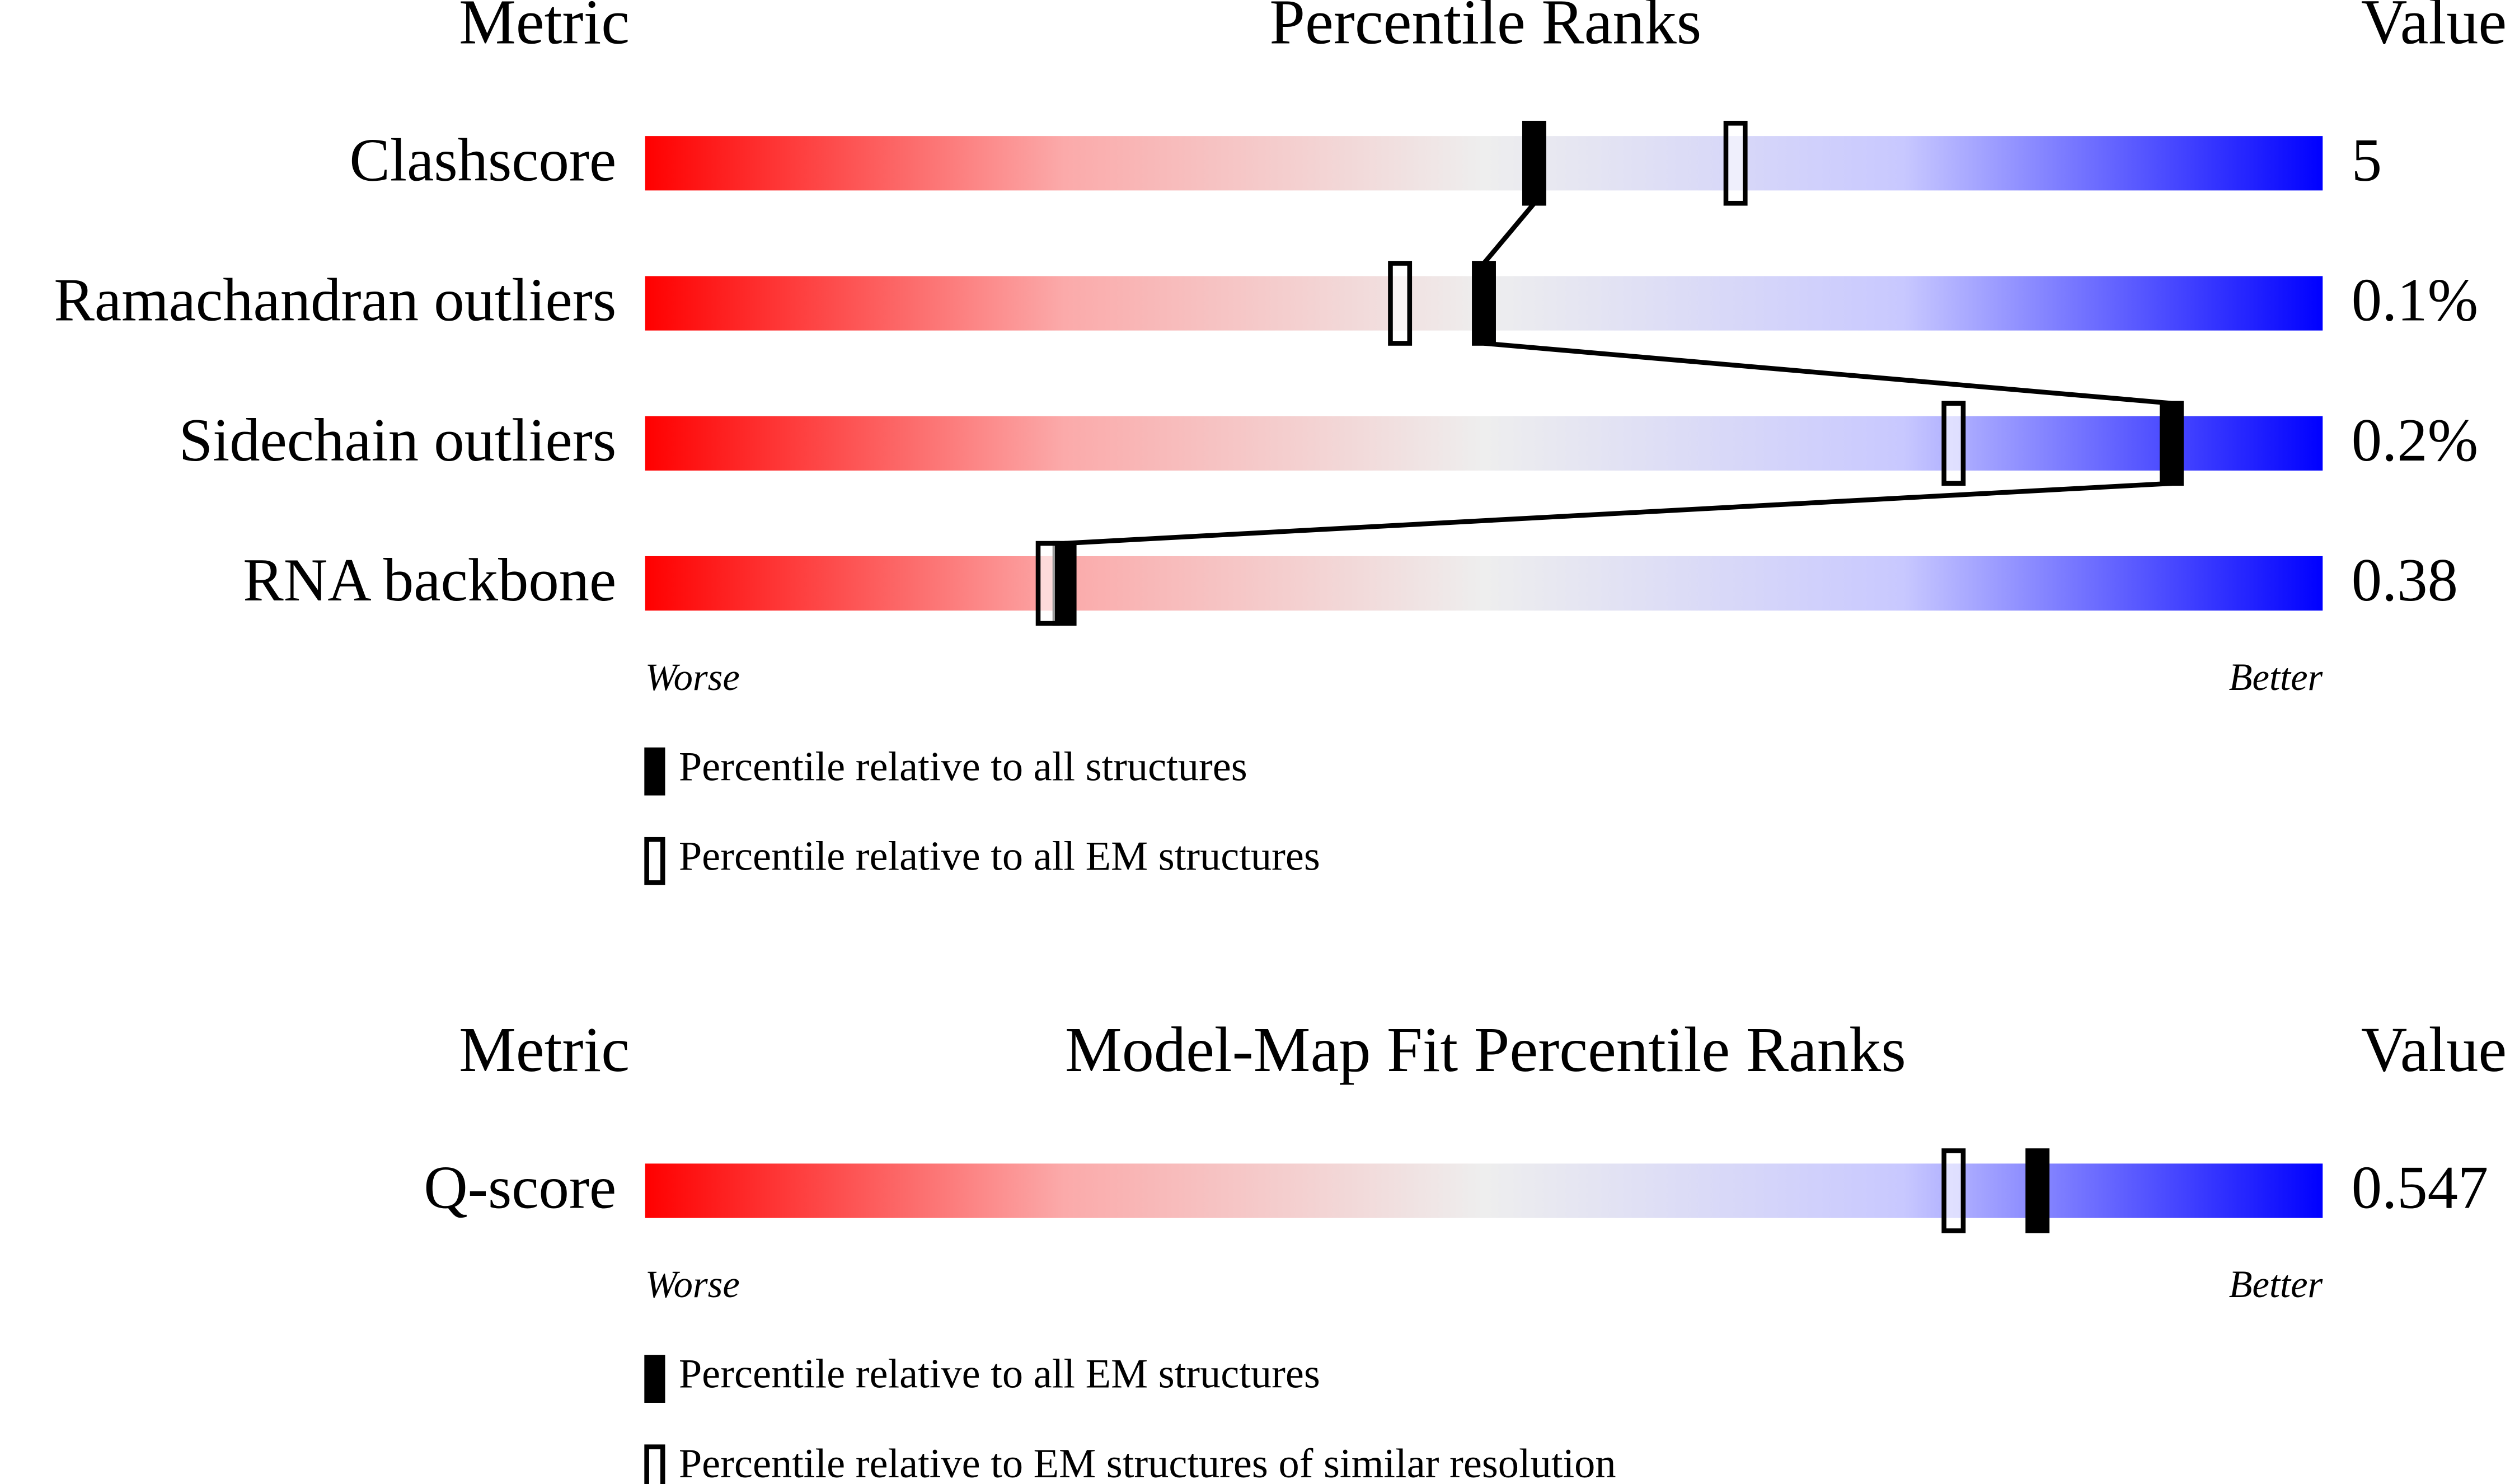  Describe the element at coordinates (2405, 580) in the screenshot. I see `row-value: 0.38` at that location.